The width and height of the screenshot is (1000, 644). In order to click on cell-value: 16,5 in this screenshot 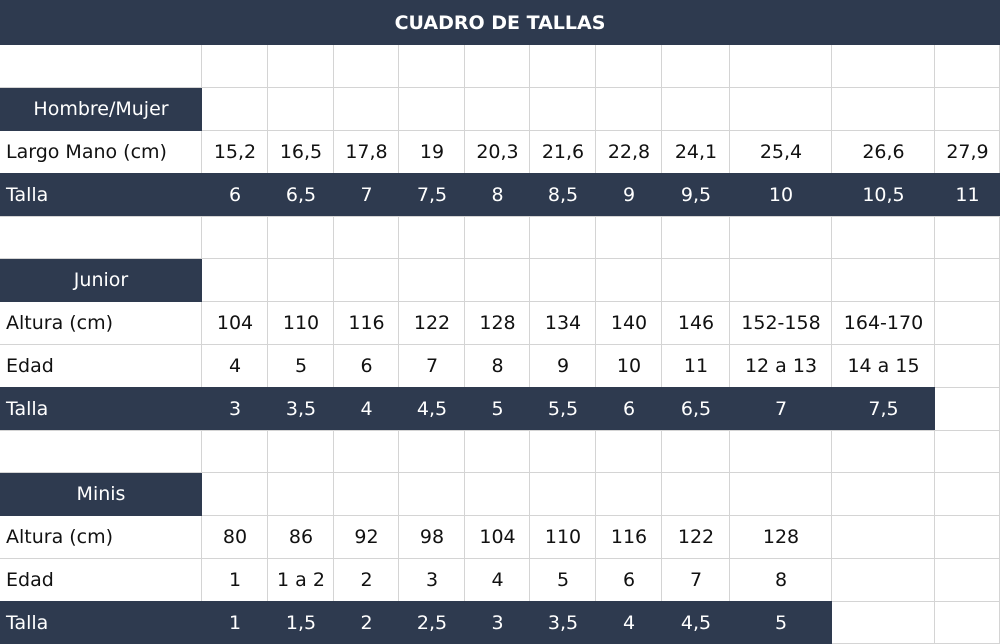, I will do `click(301, 151)`.